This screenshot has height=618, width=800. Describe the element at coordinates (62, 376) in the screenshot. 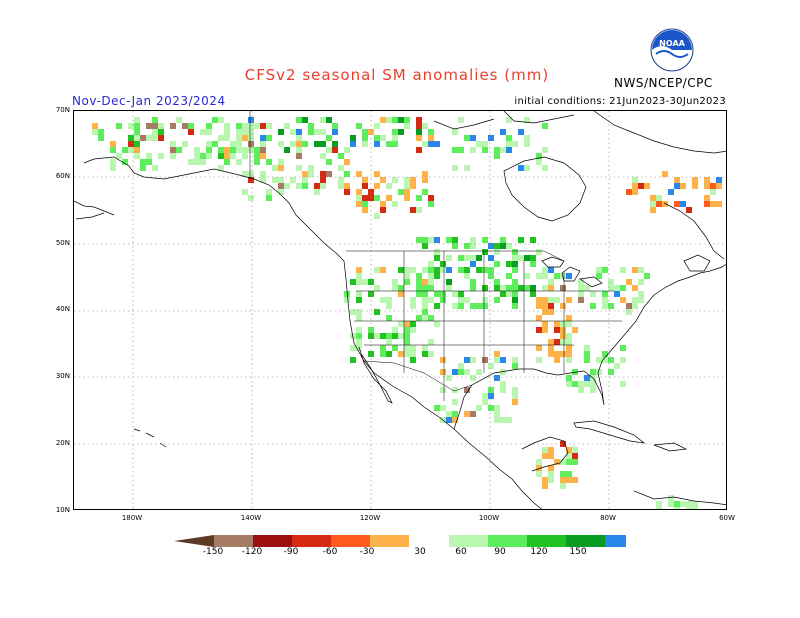

I see `lat-label: 30N` at that location.